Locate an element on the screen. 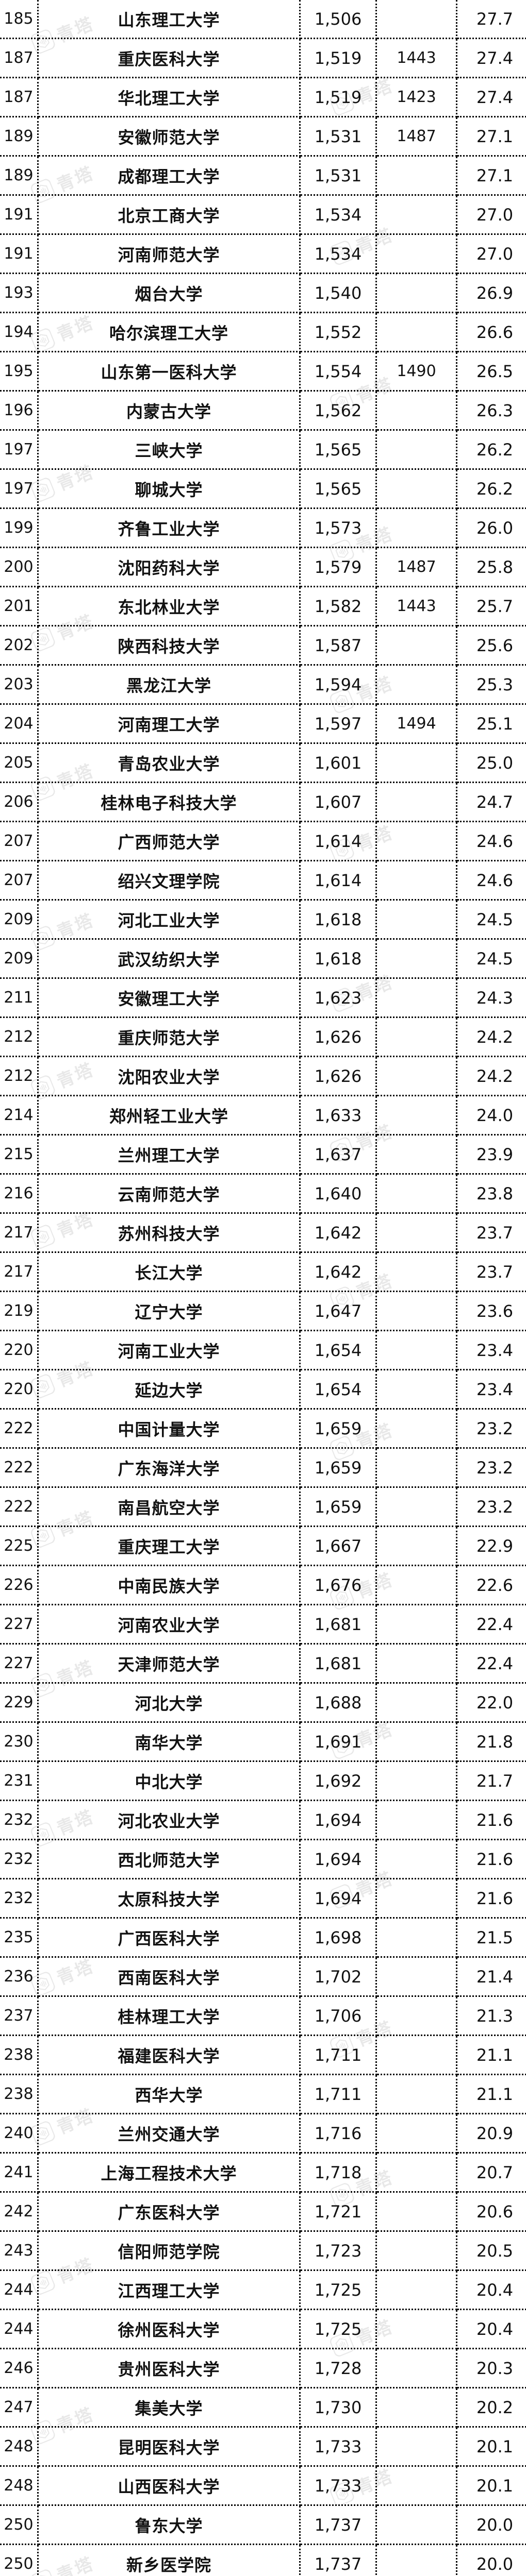 The image size is (526, 2576). cell-score: 26.2 is located at coordinates (491, 489).